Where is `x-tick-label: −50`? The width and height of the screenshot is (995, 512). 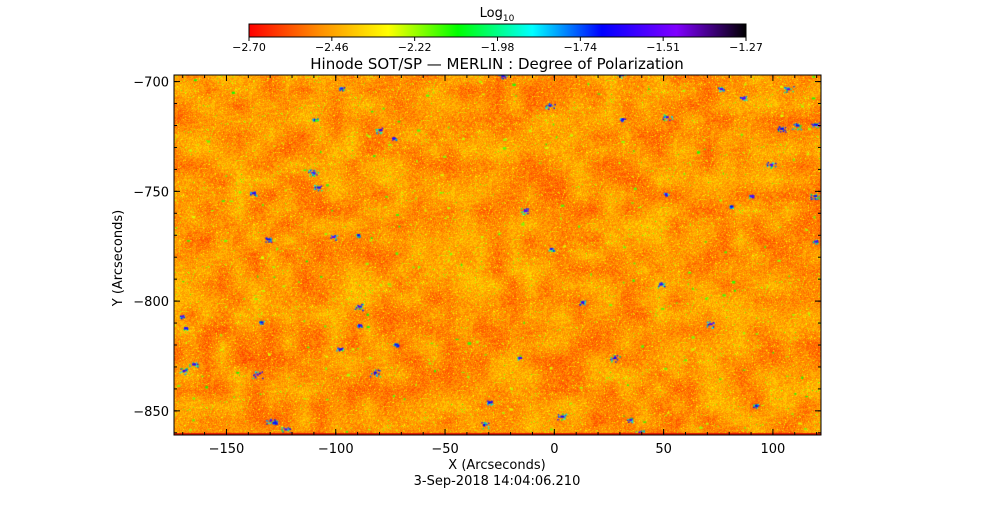 x-tick-label: −50 is located at coordinates (444, 449).